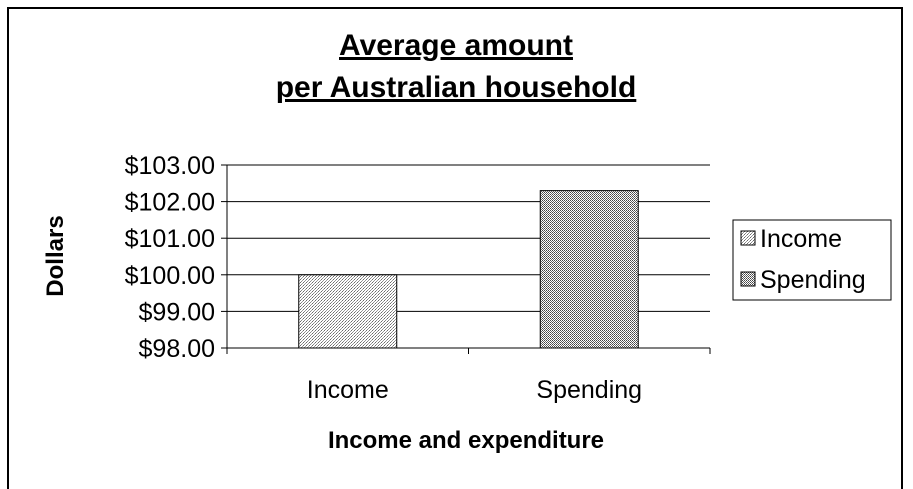  I want to click on y-axis-ticks: $98.00 $99.00 $100.00 $101.00 $102.00 $103.00, so click(176, 257).